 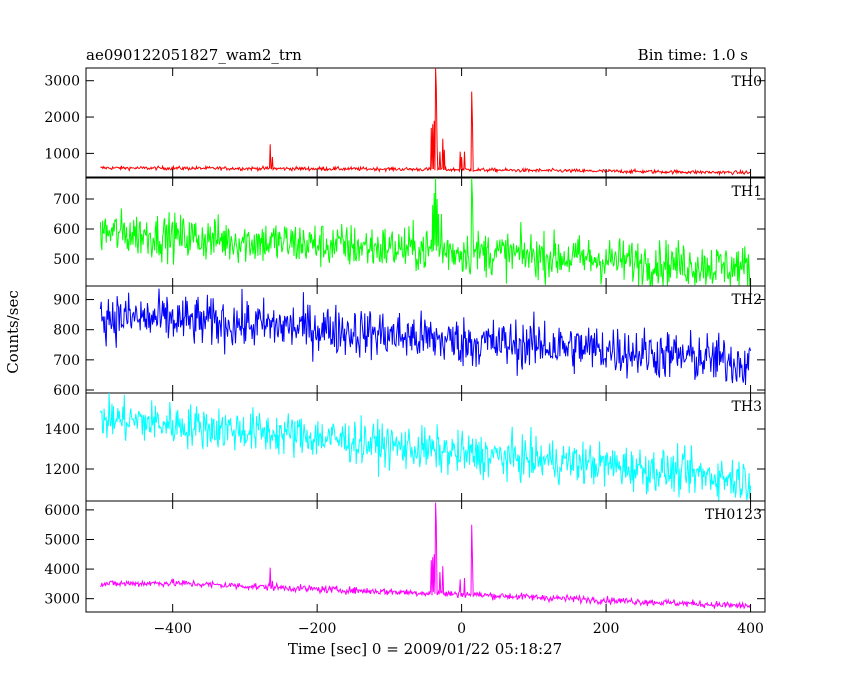 What do you see at coordinates (747, 192) in the screenshot?
I see `panel-label-TH1: TH1` at bounding box center [747, 192].